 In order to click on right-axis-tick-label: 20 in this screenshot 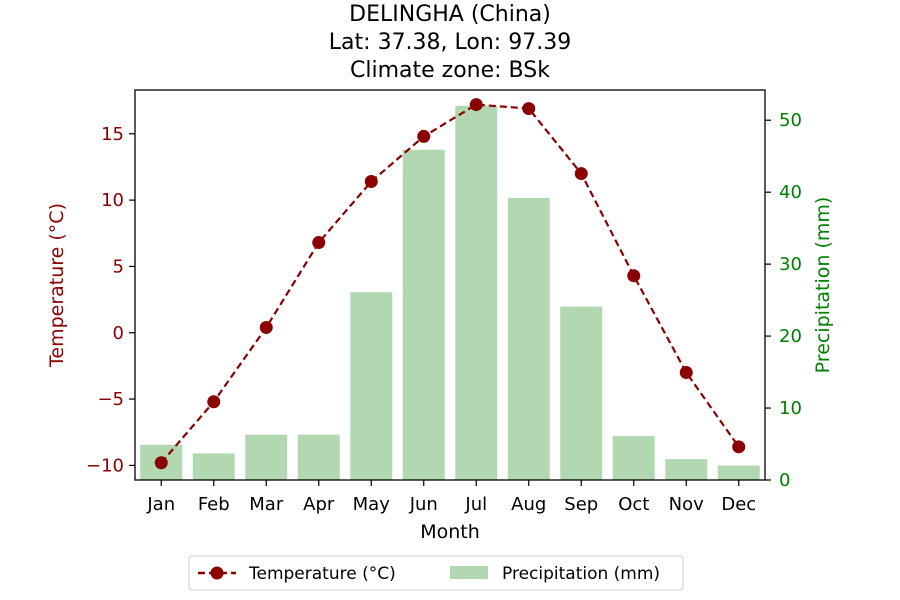, I will do `click(790, 336)`.